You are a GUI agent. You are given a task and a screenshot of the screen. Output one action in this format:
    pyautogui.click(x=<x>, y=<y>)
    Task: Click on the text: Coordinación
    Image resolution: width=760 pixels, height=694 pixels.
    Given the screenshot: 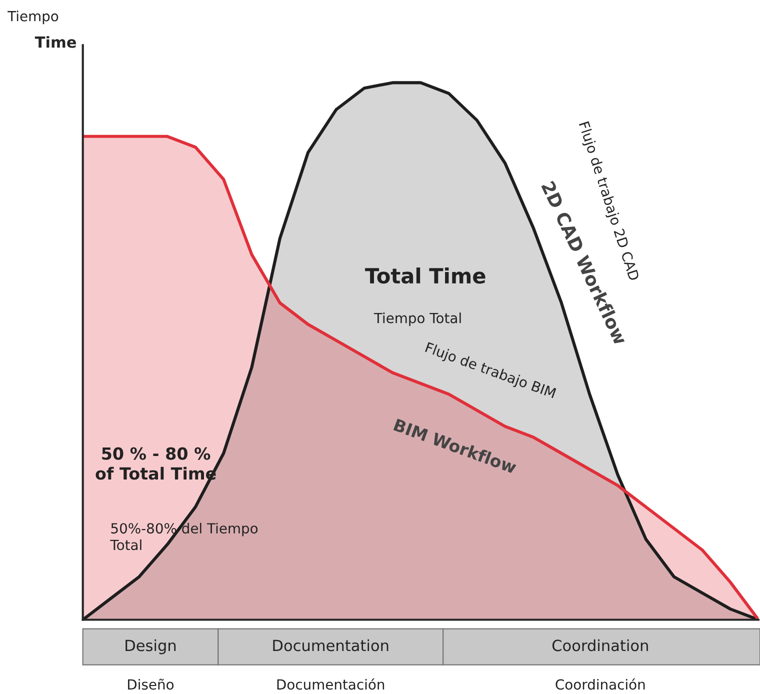 What is the action you would take?
    pyautogui.click(x=600, y=684)
    